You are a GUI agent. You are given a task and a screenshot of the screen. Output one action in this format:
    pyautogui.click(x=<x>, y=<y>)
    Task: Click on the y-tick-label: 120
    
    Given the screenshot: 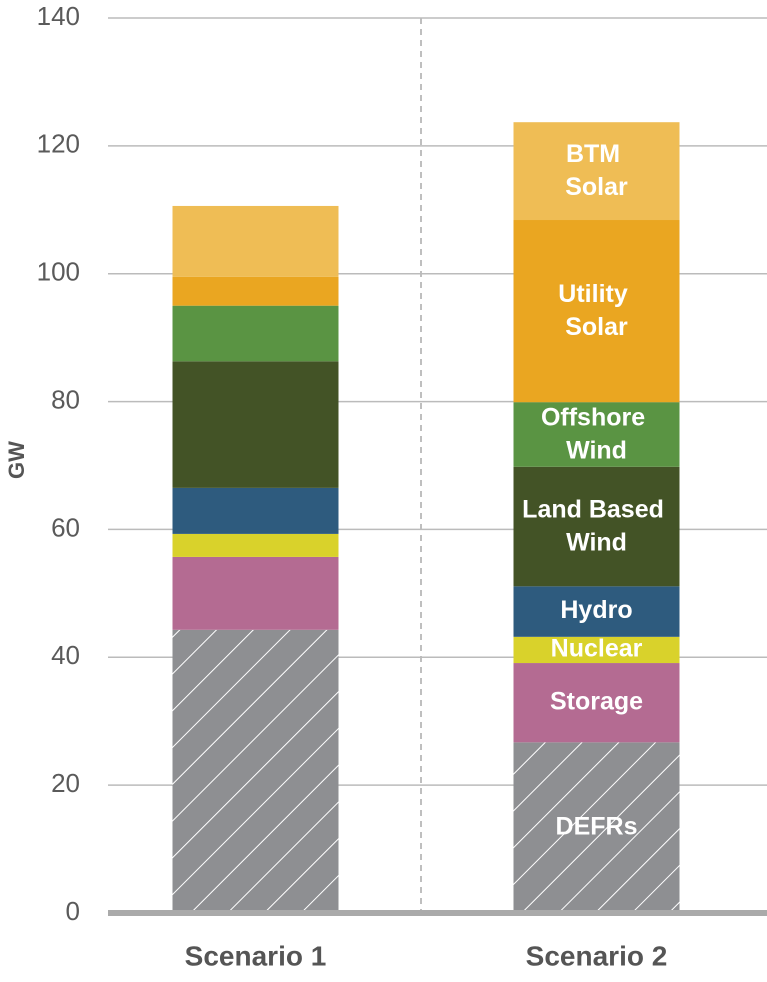 What is the action you would take?
    pyautogui.click(x=58, y=144)
    